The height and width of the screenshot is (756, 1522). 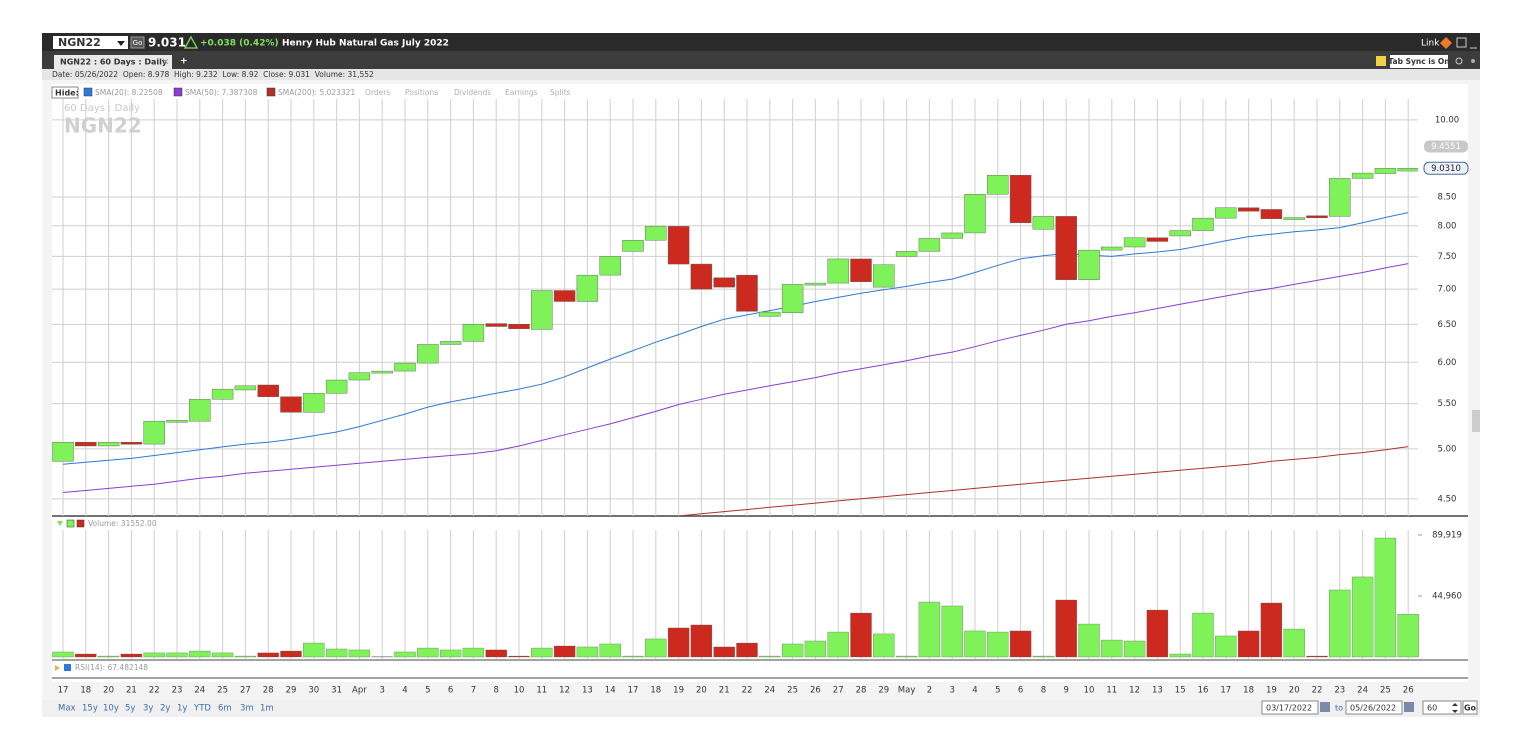 What do you see at coordinates (1432, 708) in the screenshot?
I see `count: 60` at bounding box center [1432, 708].